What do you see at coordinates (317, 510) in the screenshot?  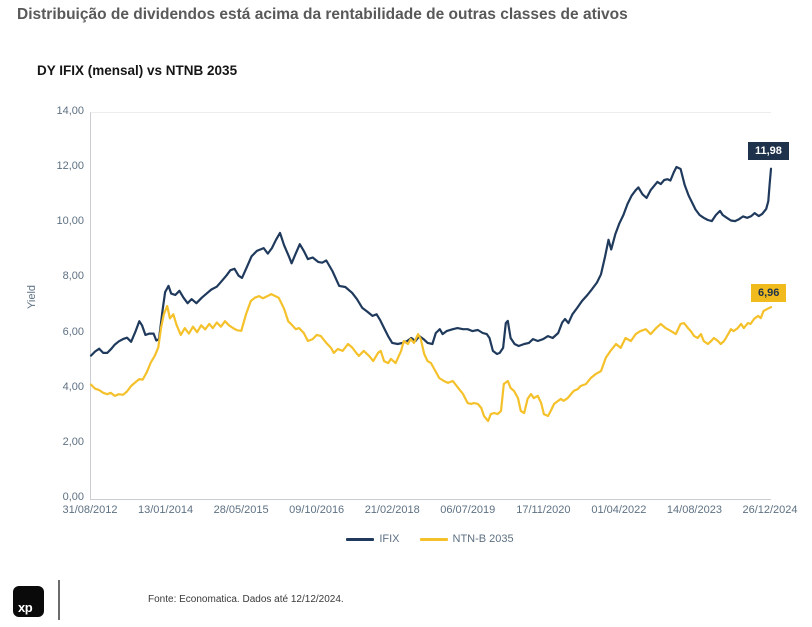 I see `x-tick-label: 09/10/2016` at bounding box center [317, 510].